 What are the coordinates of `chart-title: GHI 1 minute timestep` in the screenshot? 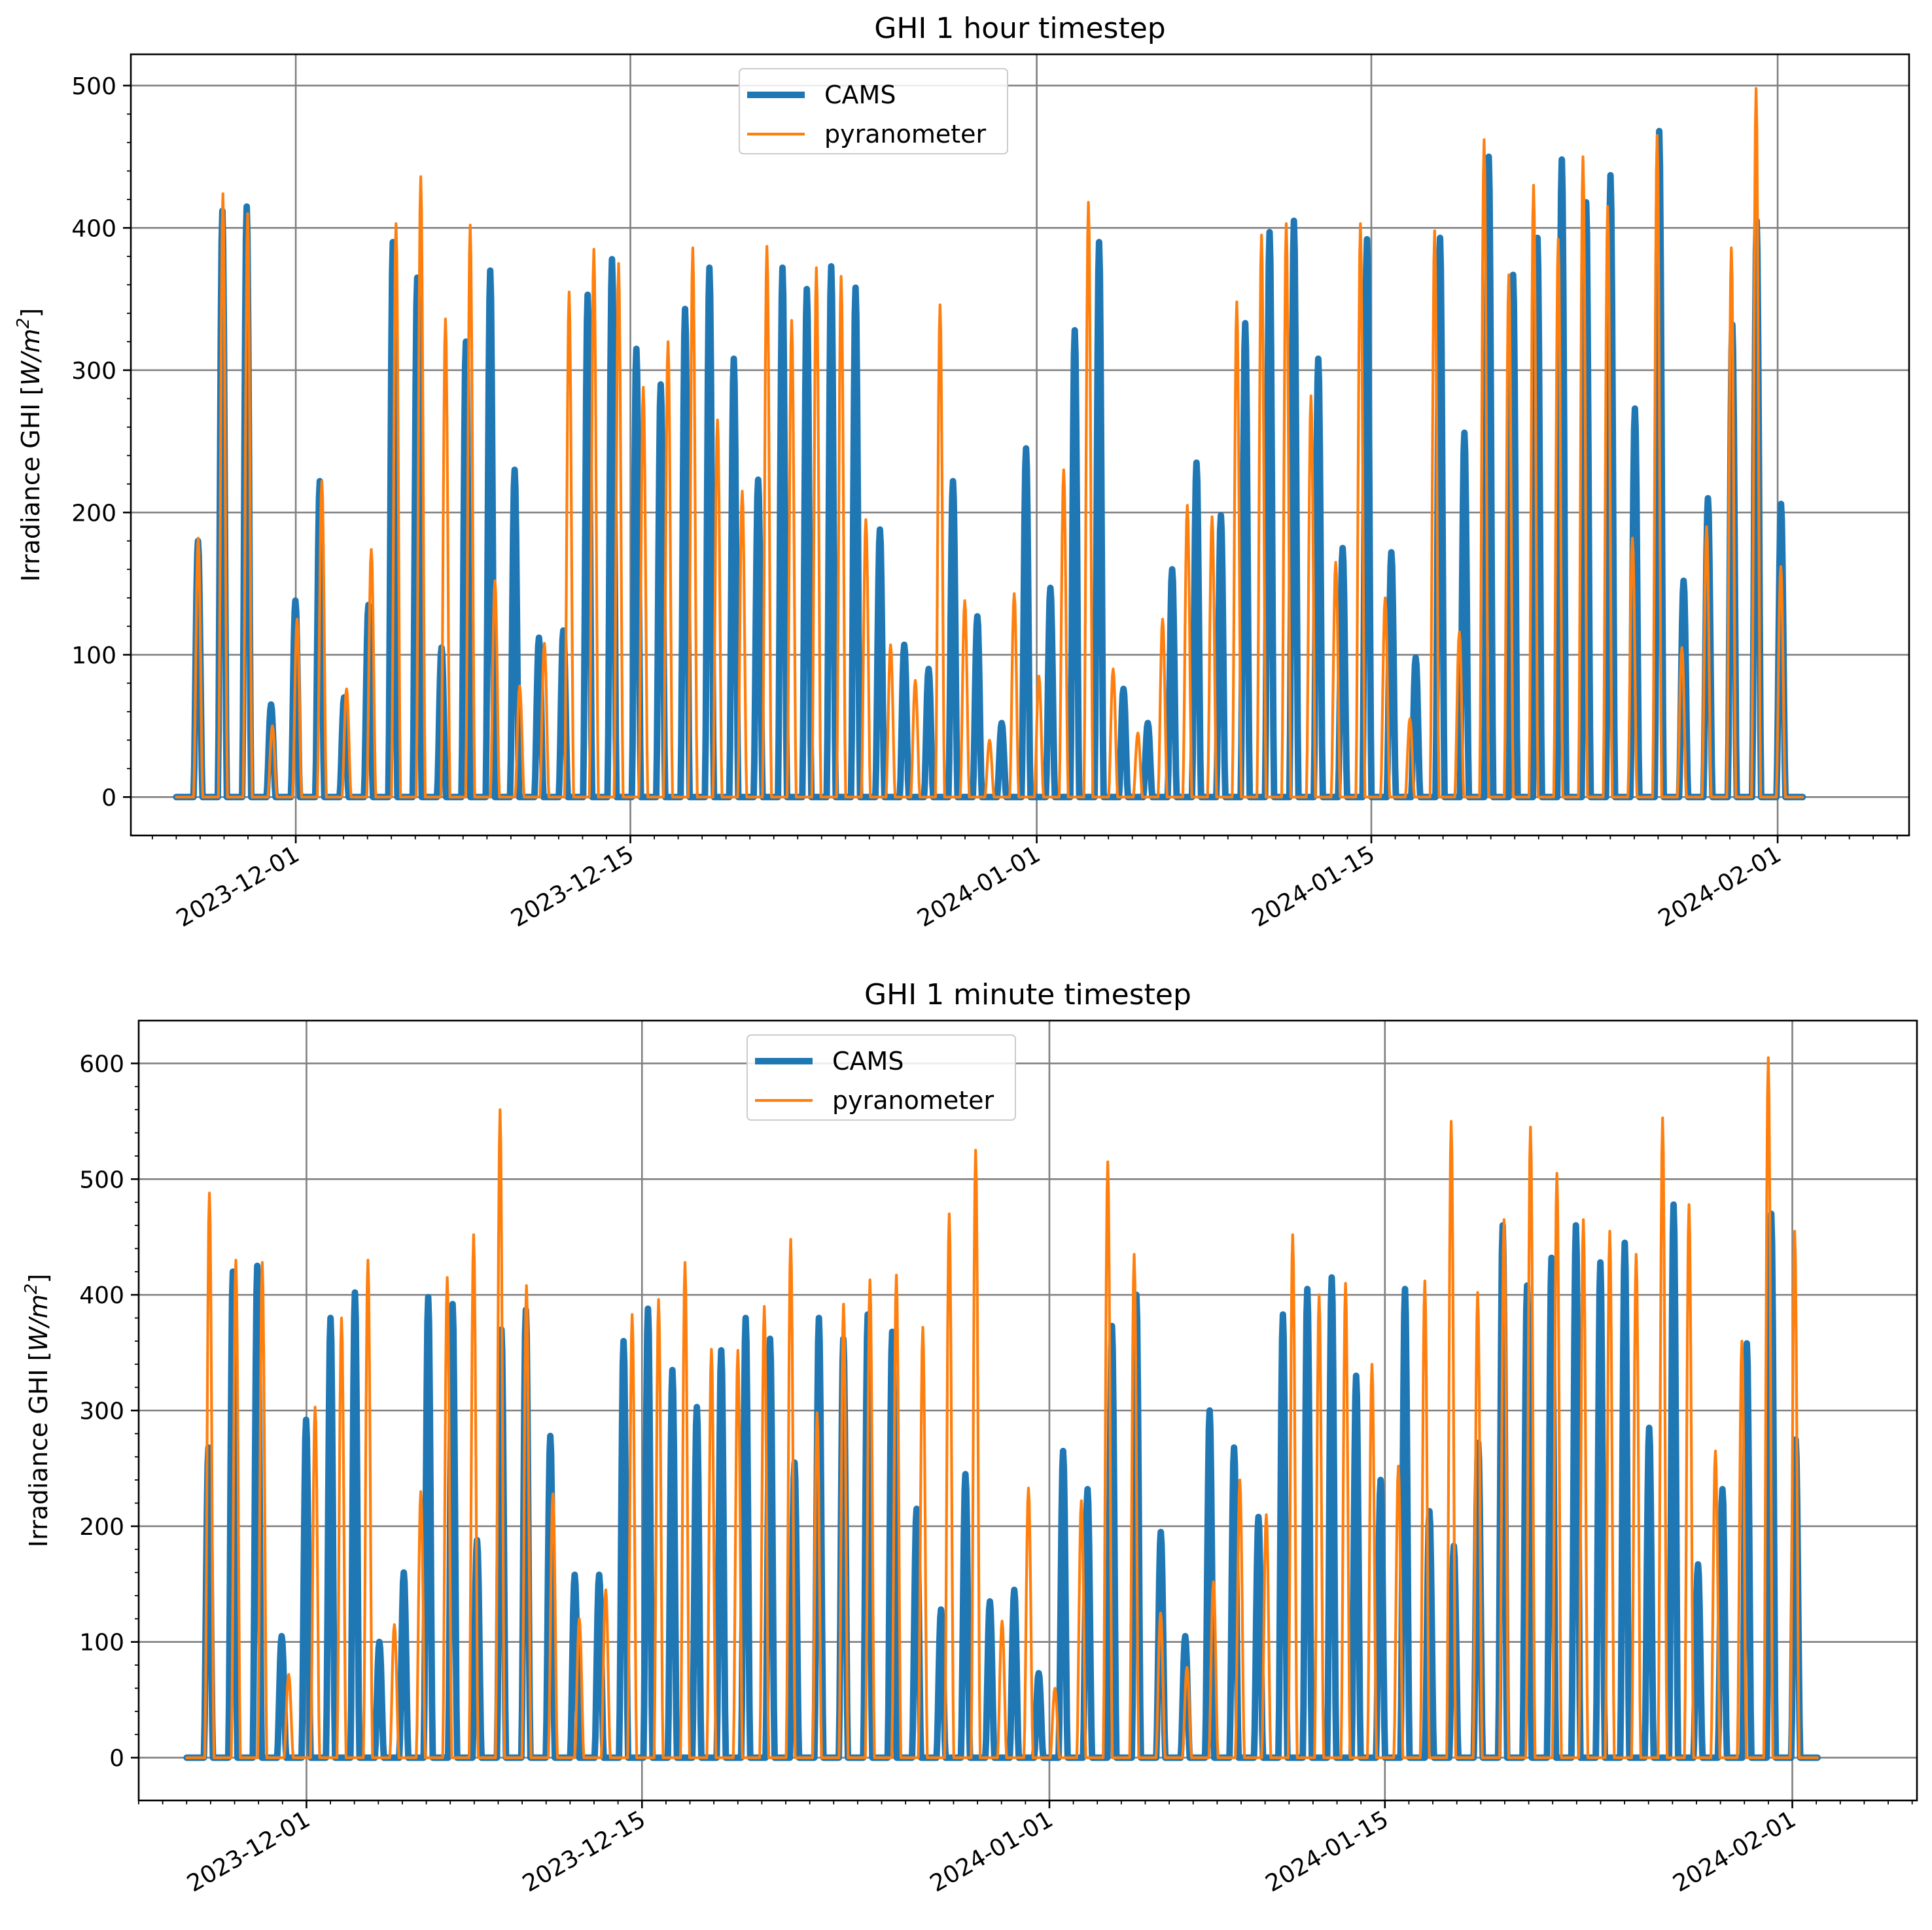 It's located at (1027, 994).